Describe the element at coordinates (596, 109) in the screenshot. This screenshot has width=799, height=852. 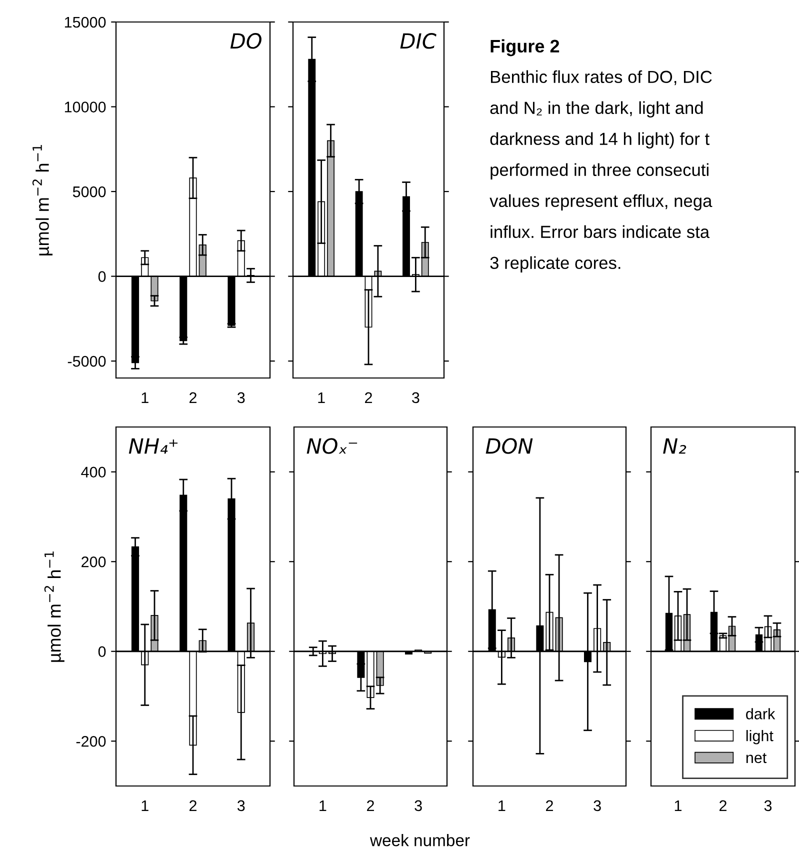
I see `text: and N₂ in the dark, light and` at that location.